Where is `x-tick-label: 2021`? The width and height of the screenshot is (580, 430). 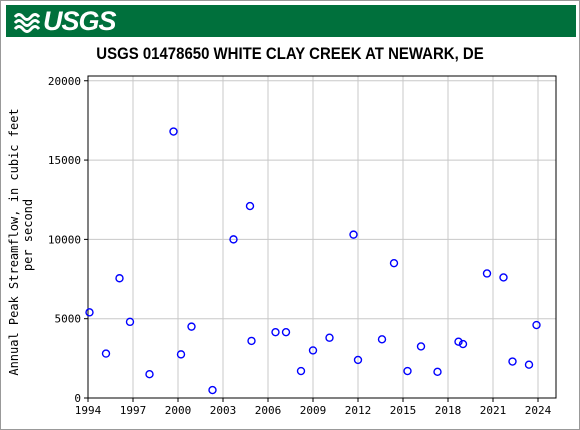
x-tick-label: 2021 is located at coordinates (493, 410).